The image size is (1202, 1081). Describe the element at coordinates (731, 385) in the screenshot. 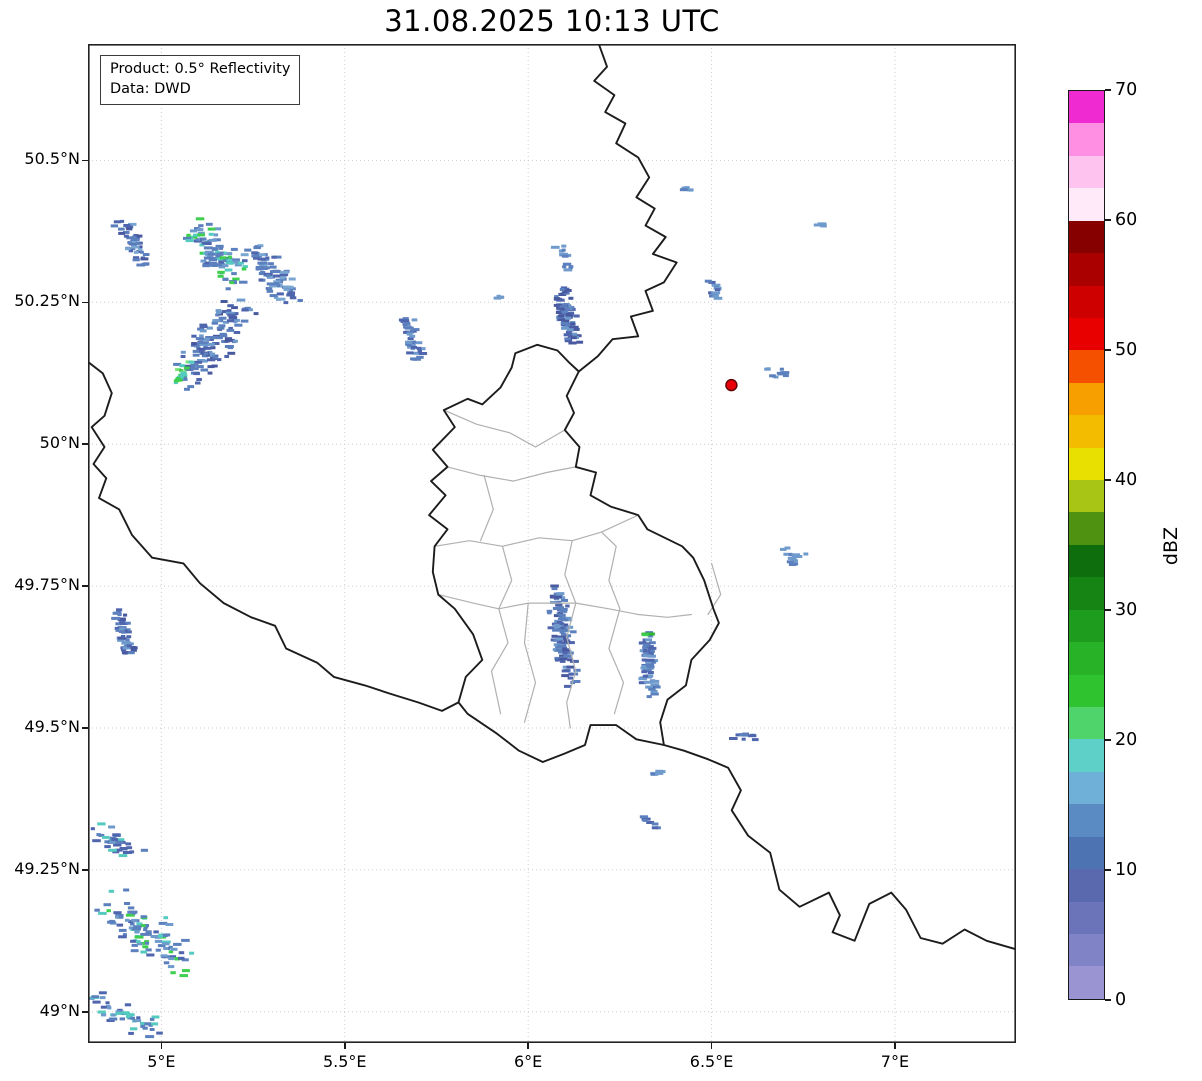

I see `radar-site-marker` at that location.